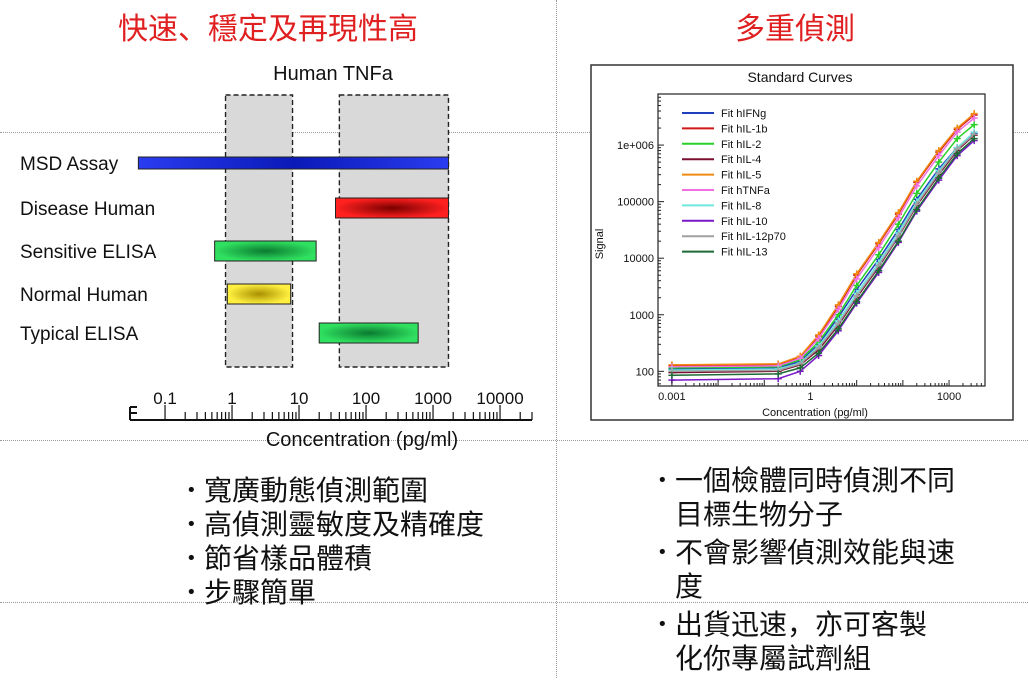  I want to click on legend-item: Fit hTNFa, so click(726, 191).